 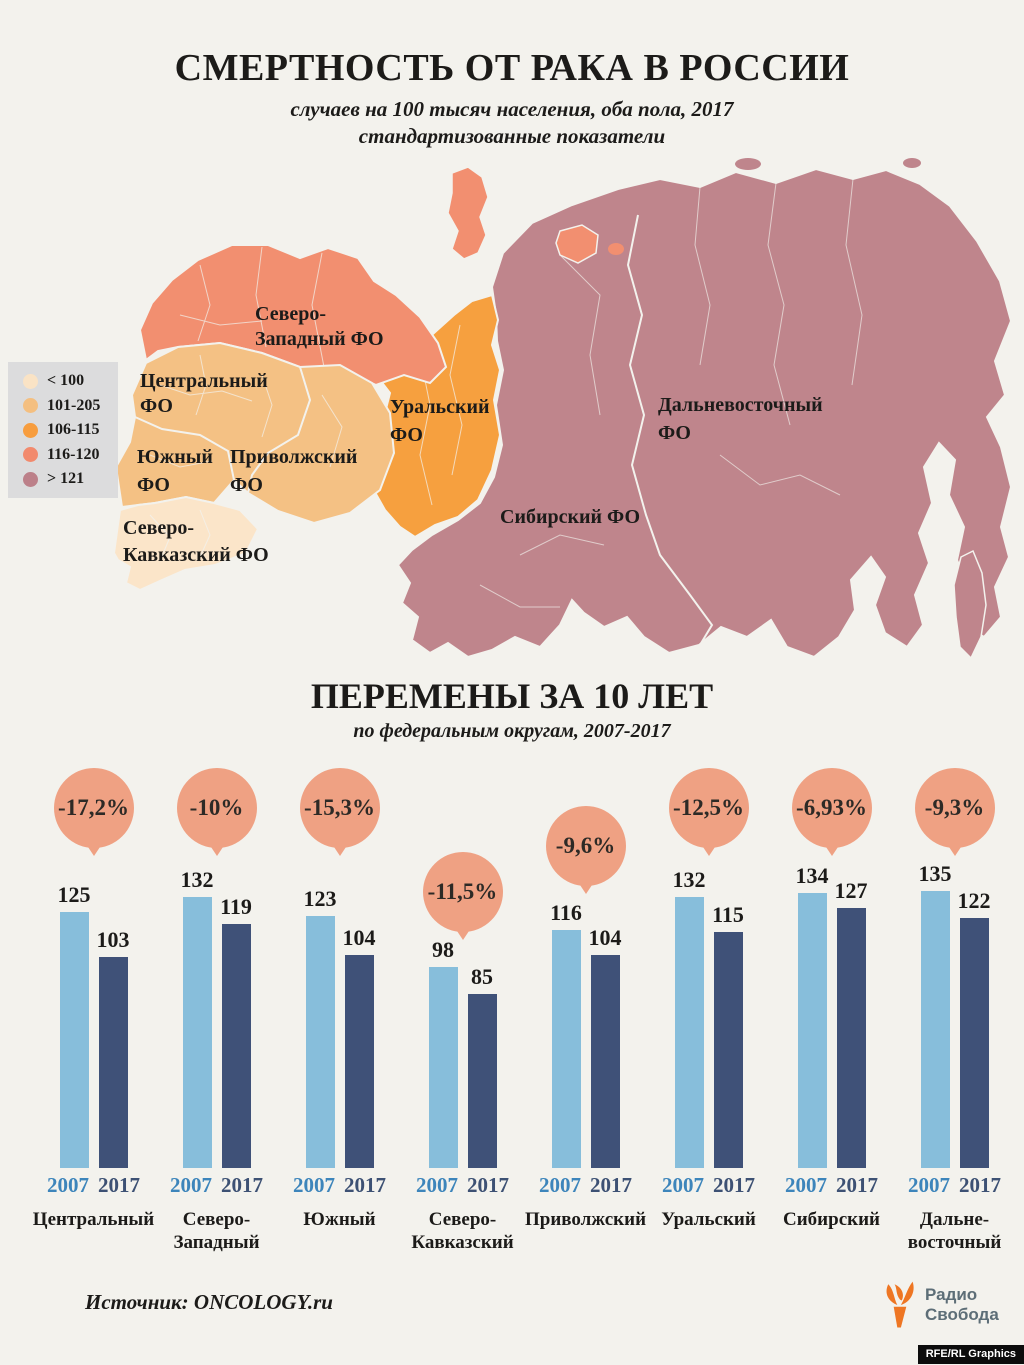 I want to click on district-name: Приволжский, so click(x=585, y=1219).